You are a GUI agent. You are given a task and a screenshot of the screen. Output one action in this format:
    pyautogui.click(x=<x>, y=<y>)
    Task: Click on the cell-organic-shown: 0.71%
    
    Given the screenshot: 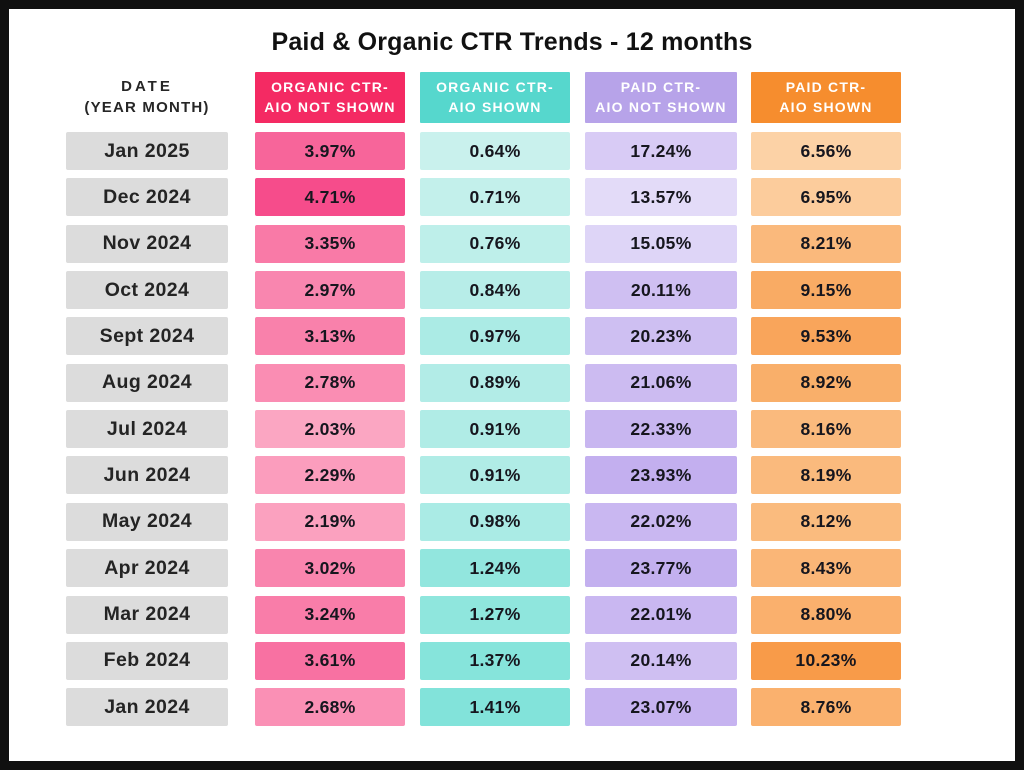 What is the action you would take?
    pyautogui.click(x=495, y=197)
    